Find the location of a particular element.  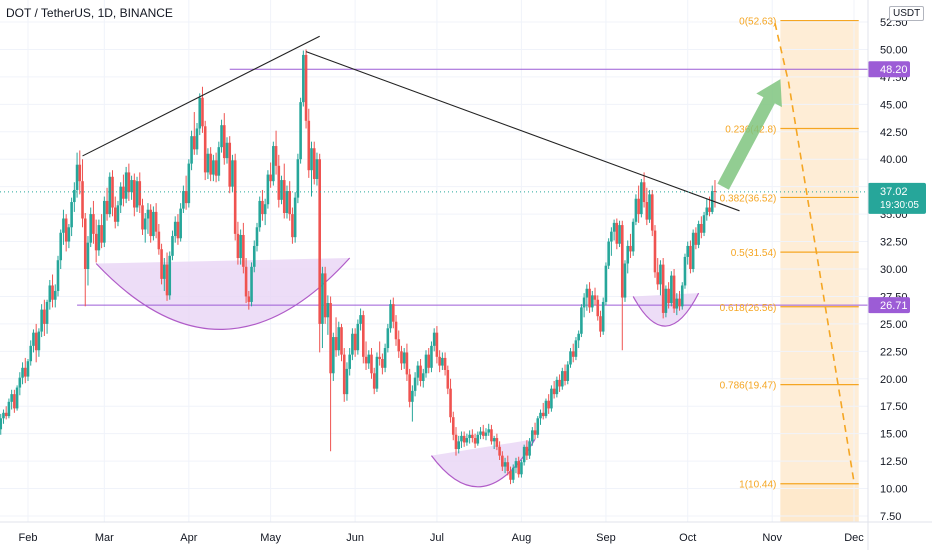

y-axis-tick-label: 25.00 is located at coordinates (894, 325).